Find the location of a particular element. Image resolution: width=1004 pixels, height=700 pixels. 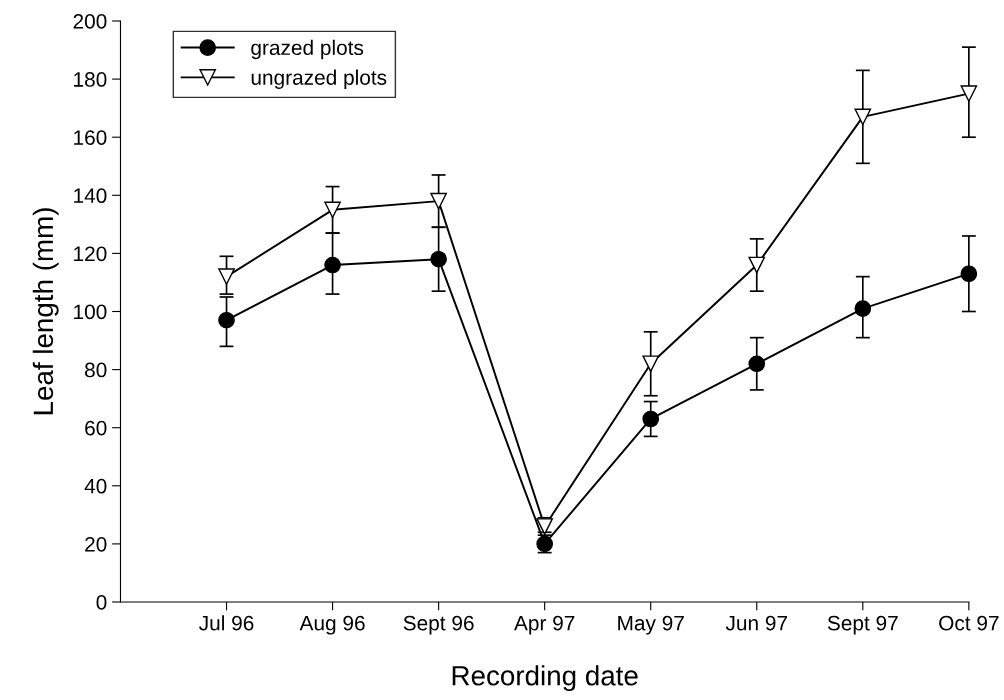

x-tick-label: Aug 96 is located at coordinates (332, 625).